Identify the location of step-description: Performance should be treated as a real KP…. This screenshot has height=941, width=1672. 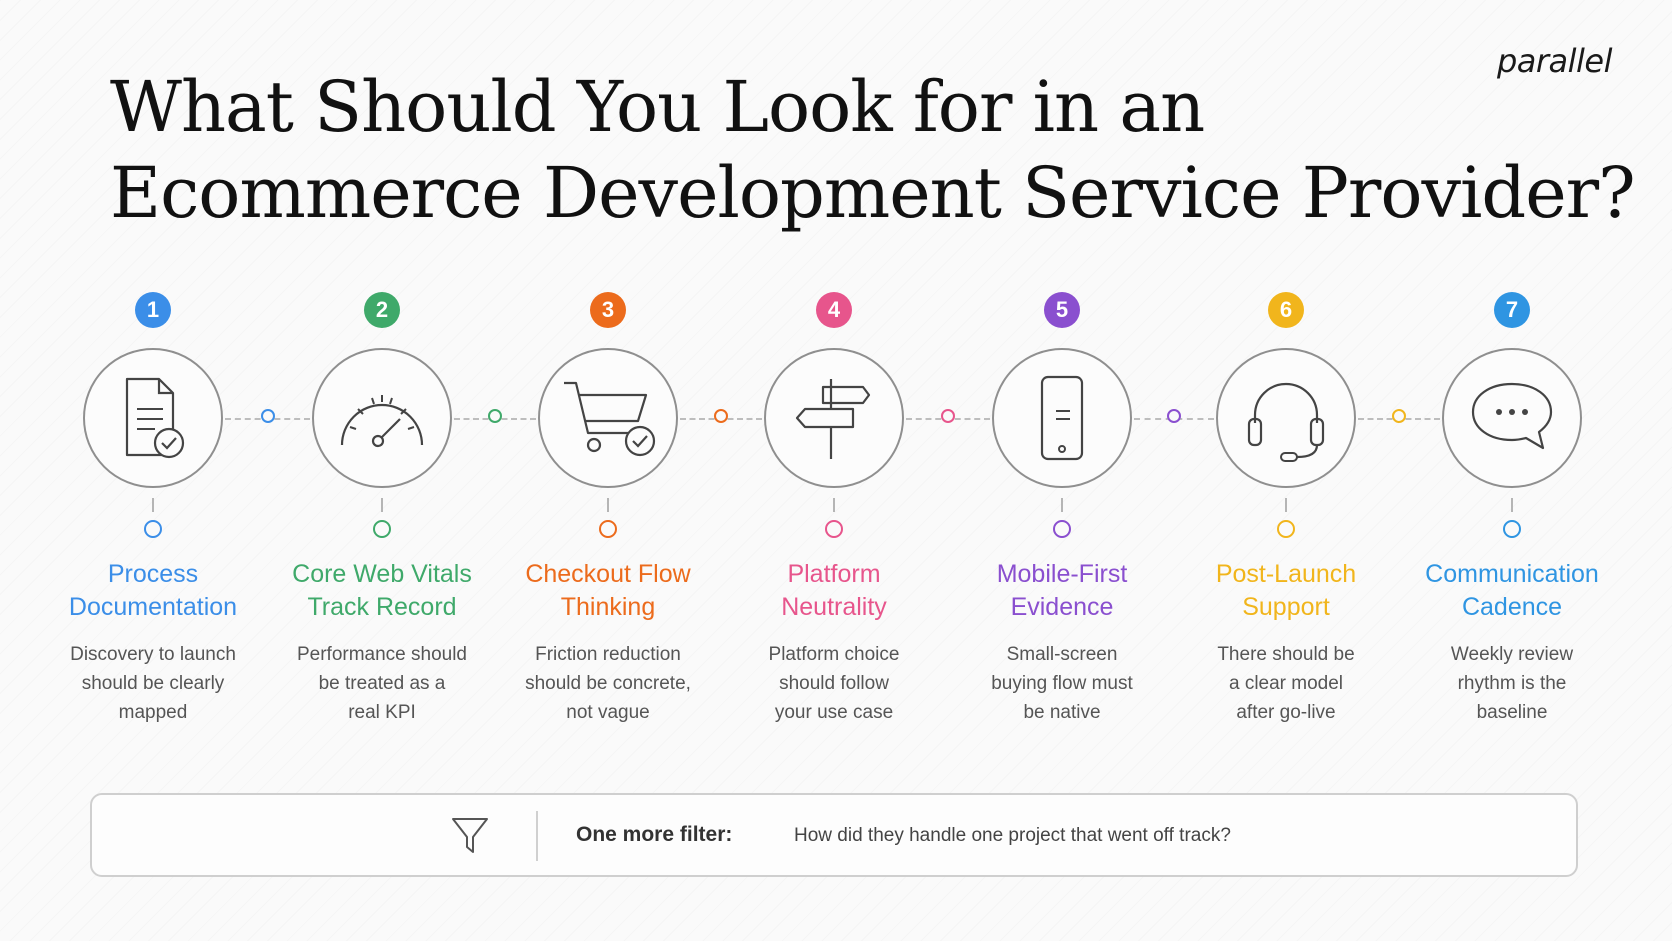
(382, 683).